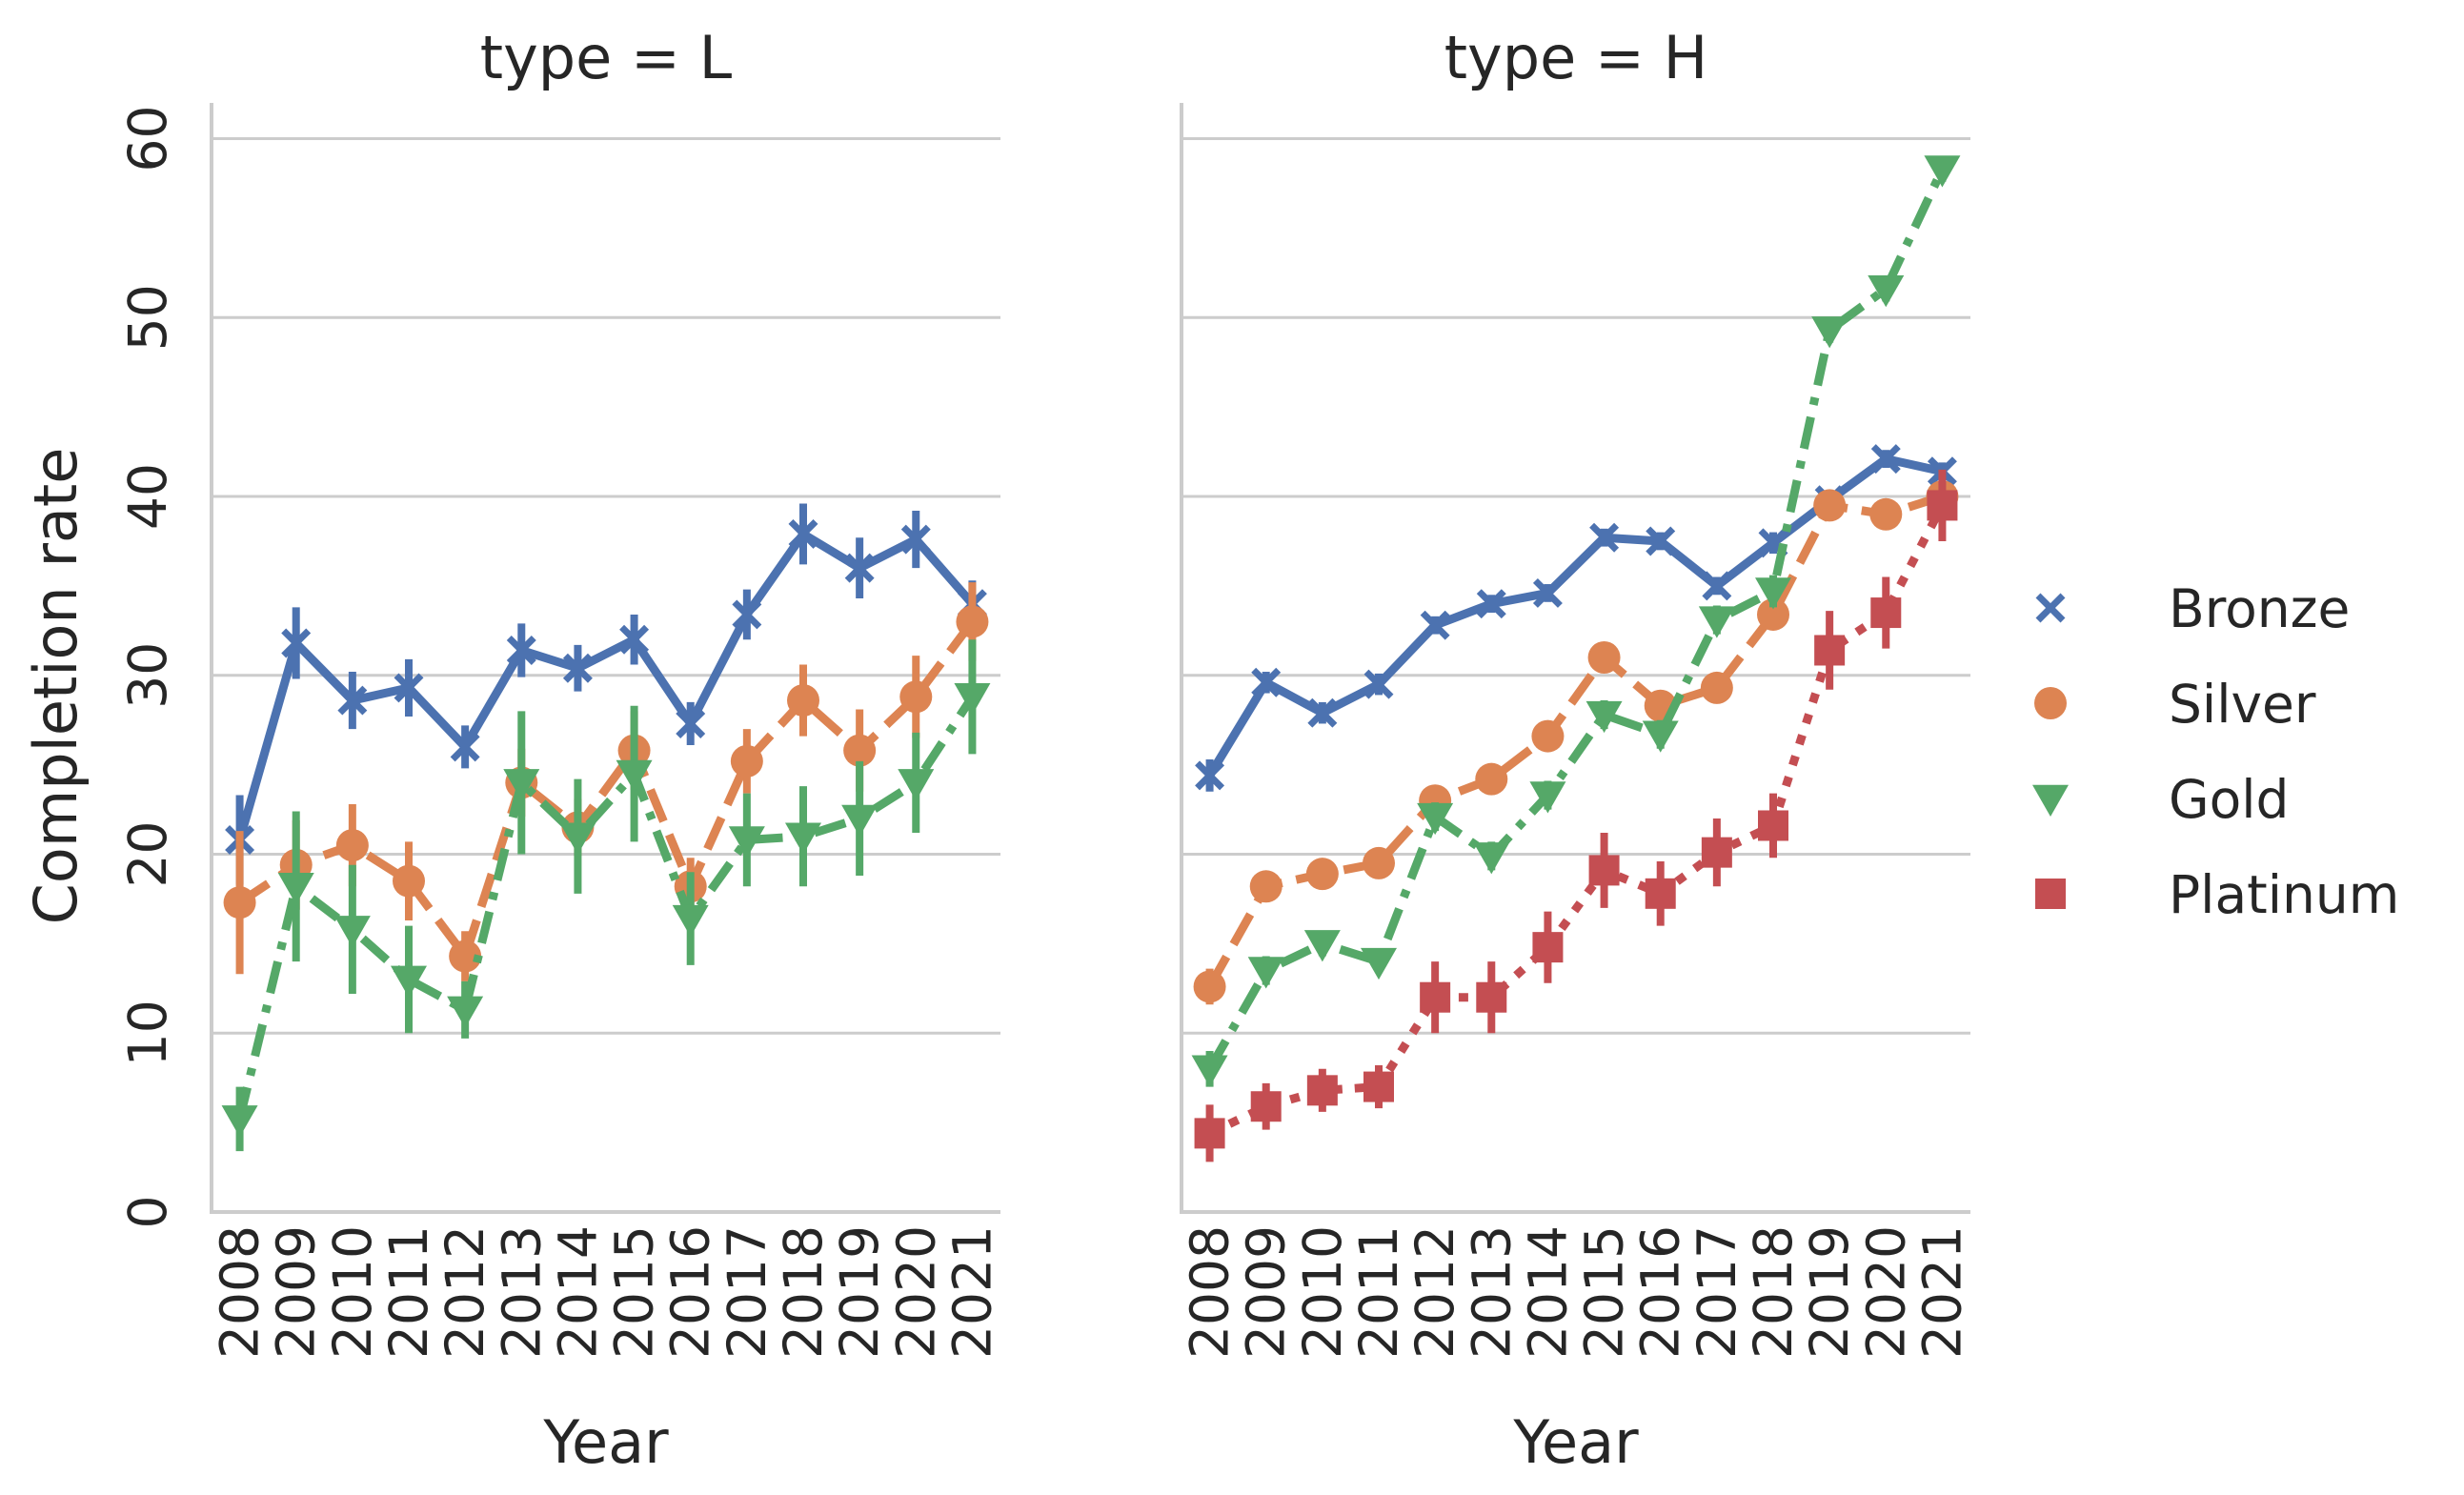 This screenshot has width=2464, height=1495. I want to click on x-tick-label: 2016, so click(691, 1292).